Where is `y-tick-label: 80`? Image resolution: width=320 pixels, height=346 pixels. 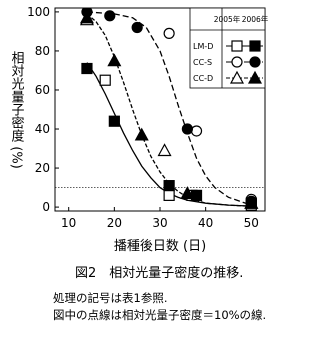
y-tick-label: 80 is located at coordinates (42, 51).